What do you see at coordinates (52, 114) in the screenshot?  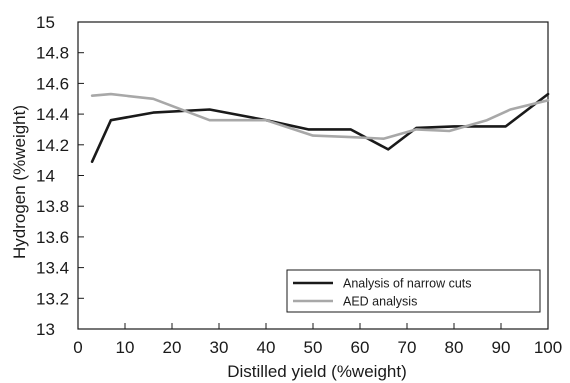 I see `y-tick-label: 14.4` at bounding box center [52, 114].